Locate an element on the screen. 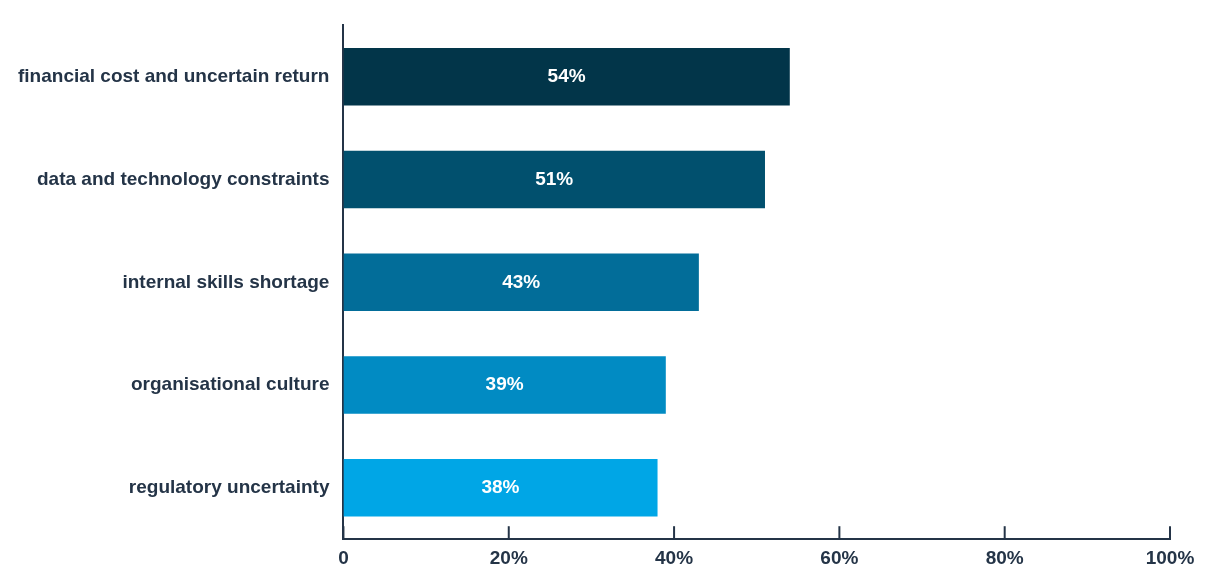 Image resolution: width=1214 pixels, height=580 pixels. y-tick-label: data and technology constraints is located at coordinates (183, 178).